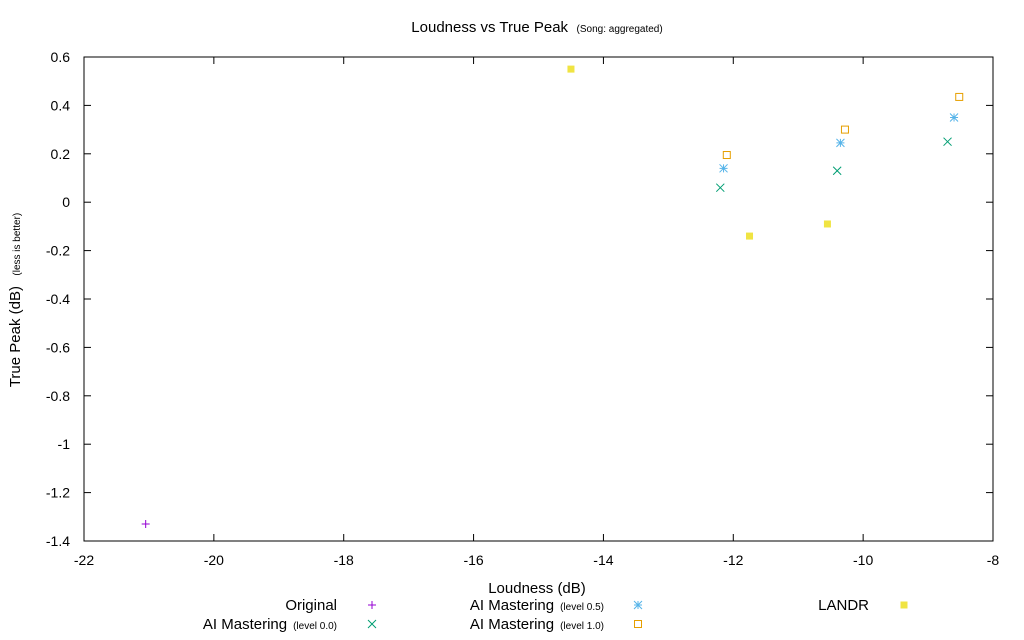 This screenshot has height=640, width=1024. Describe the element at coordinates (84, 560) in the screenshot. I see `x-tick-label: -22` at that location.